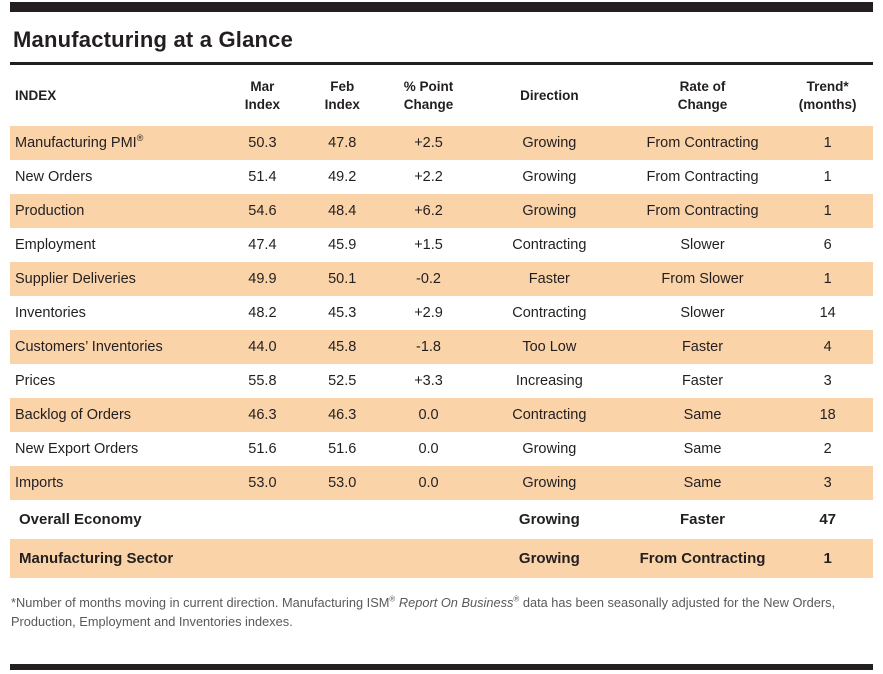 Image resolution: width=883 pixels, height=674 pixels. I want to click on cell-point-change: -0.2, so click(429, 279).